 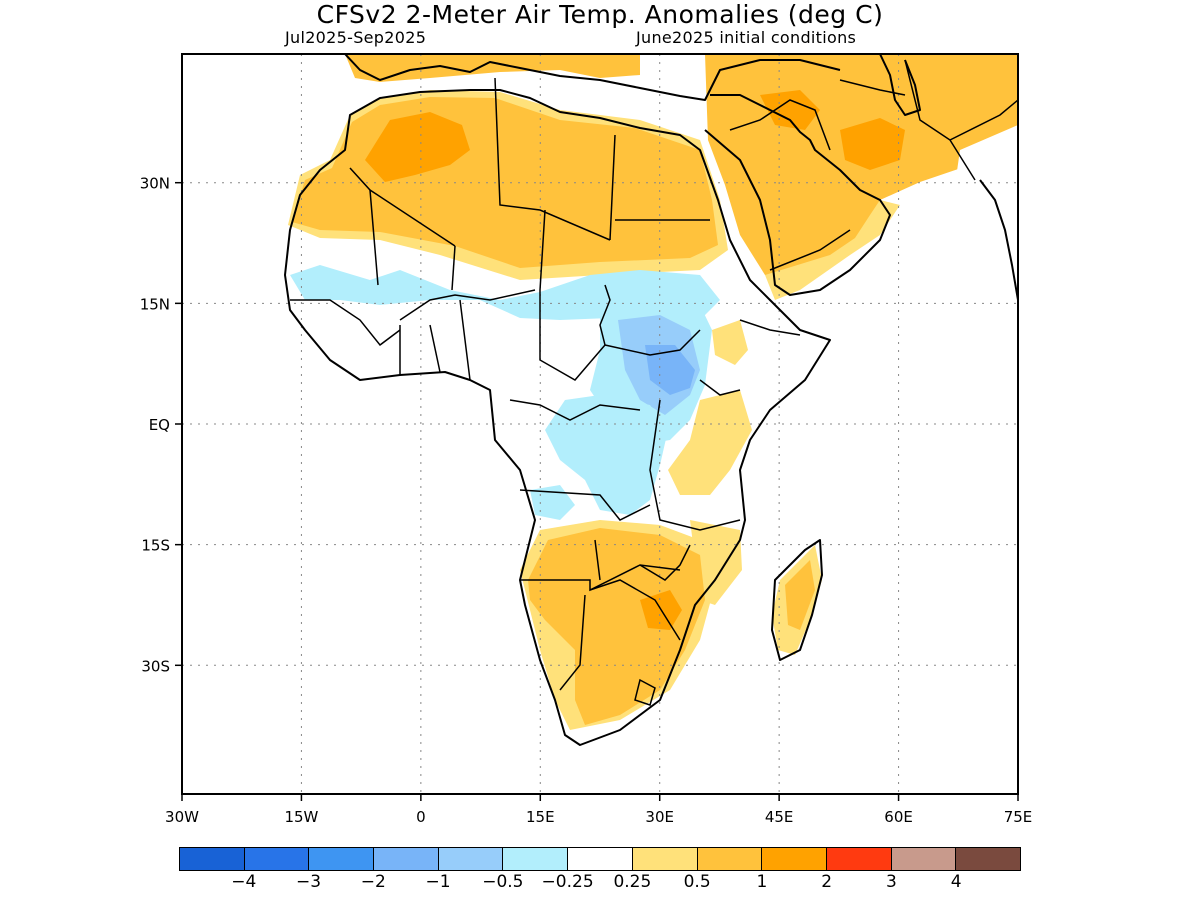 What do you see at coordinates (790, 110) in the screenshot?
I see `anomaly-region-iraq-core` at bounding box center [790, 110].